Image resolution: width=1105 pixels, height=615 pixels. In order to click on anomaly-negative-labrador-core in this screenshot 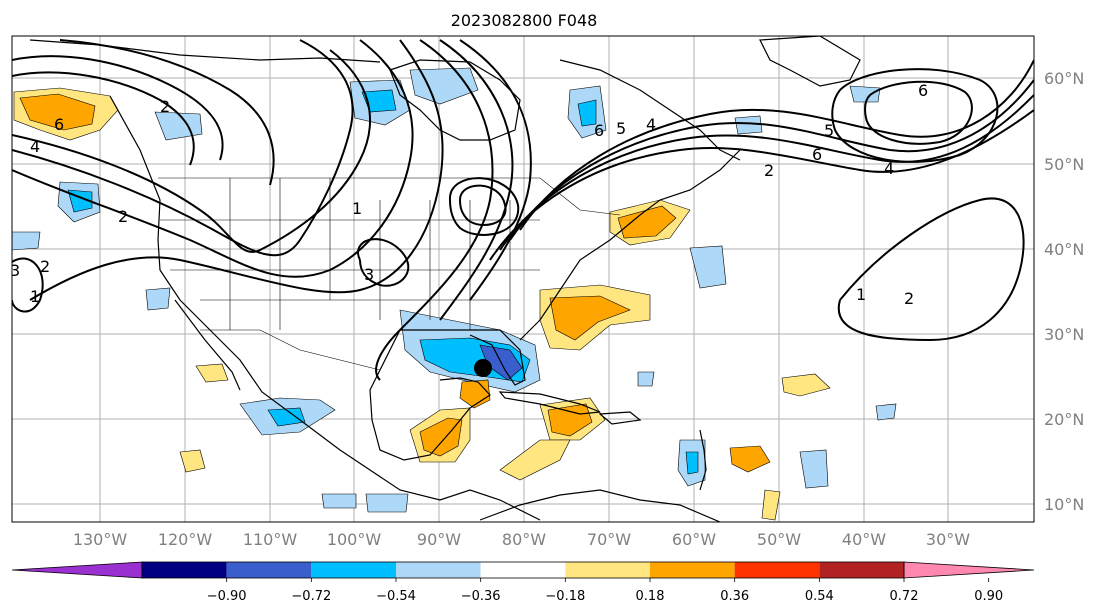, I will do `click(587, 113)`.